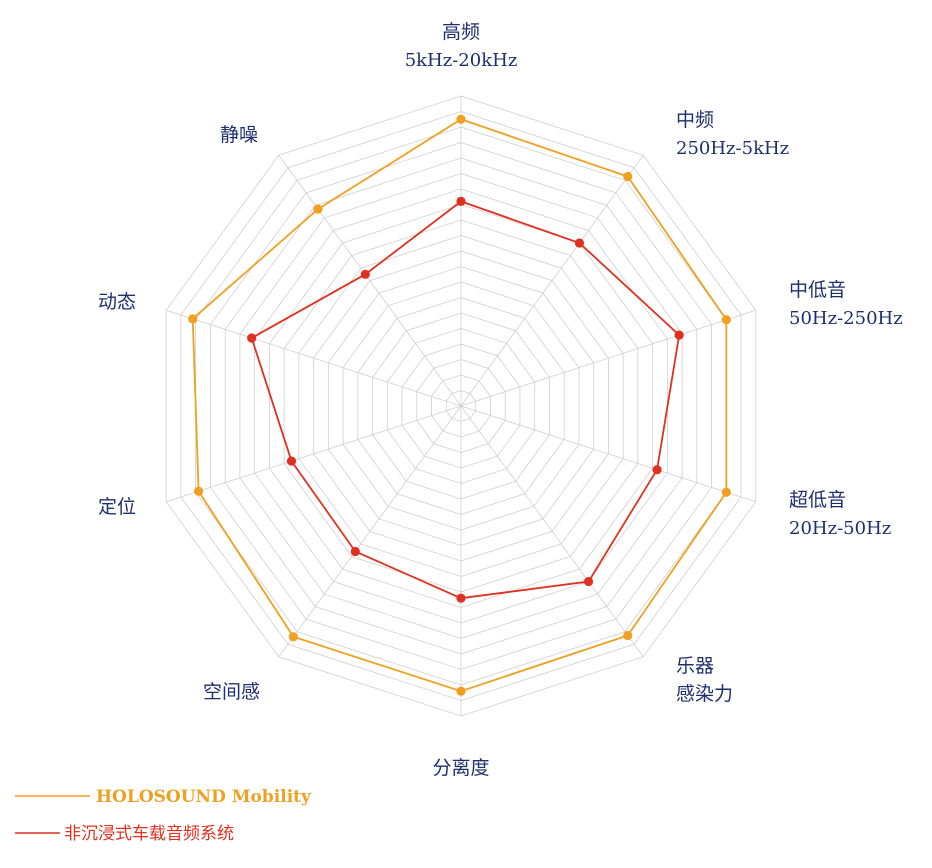 The height and width of the screenshot is (868, 932). What do you see at coordinates (695, 120) in the screenshot?
I see `axis-label-name: 中频` at bounding box center [695, 120].